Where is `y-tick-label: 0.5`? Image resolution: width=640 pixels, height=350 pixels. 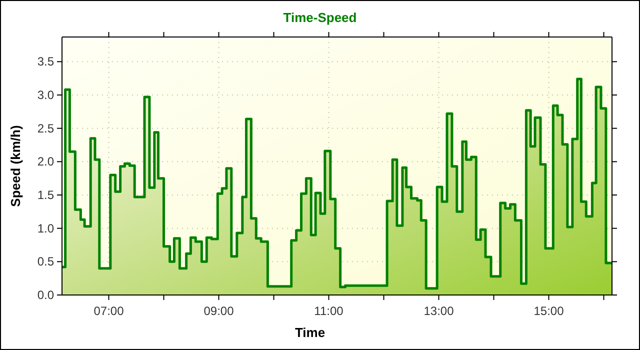 y-tick-label: 0.5 is located at coordinates (45, 261).